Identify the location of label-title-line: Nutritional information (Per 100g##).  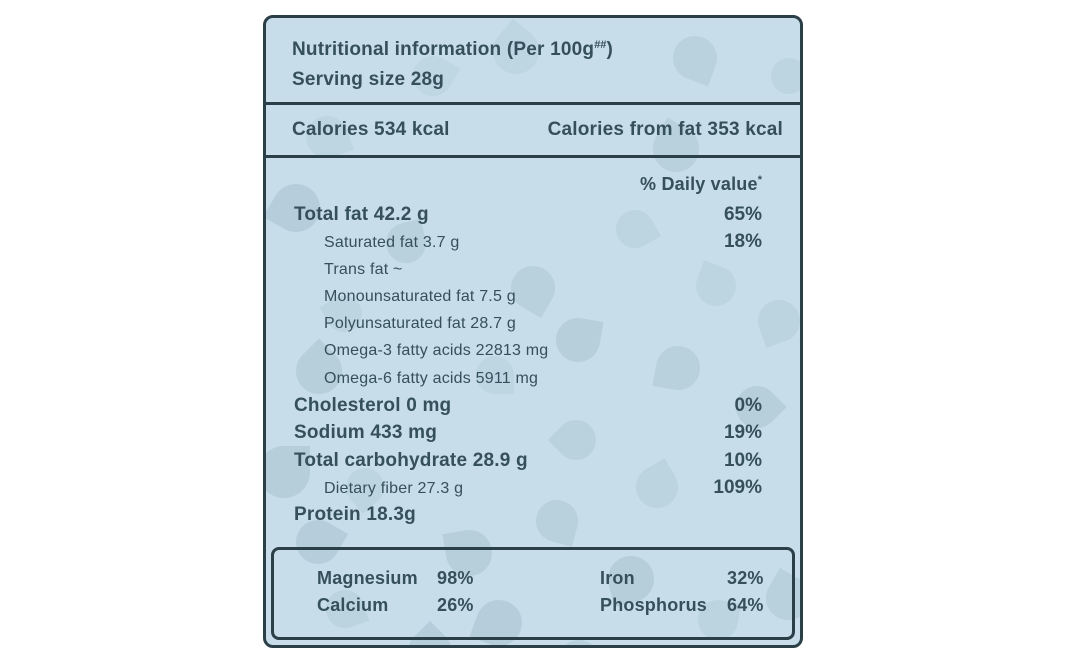
(538, 51).